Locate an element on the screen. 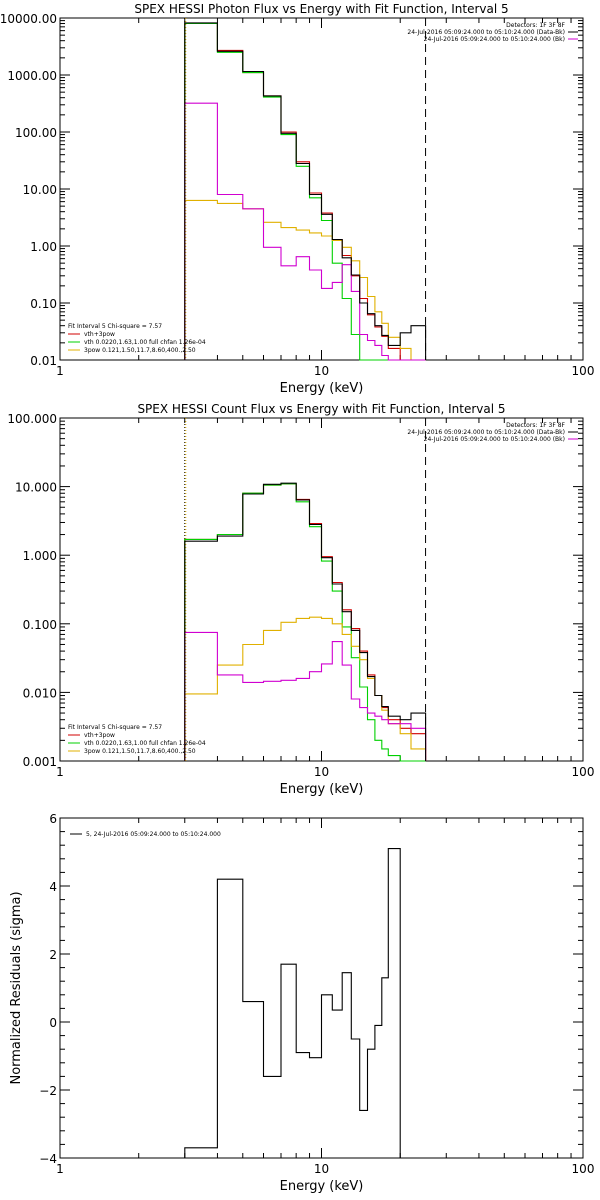 The width and height of the screenshot is (600, 1200). y-tick-label: 0.100 is located at coordinates (40, 625).